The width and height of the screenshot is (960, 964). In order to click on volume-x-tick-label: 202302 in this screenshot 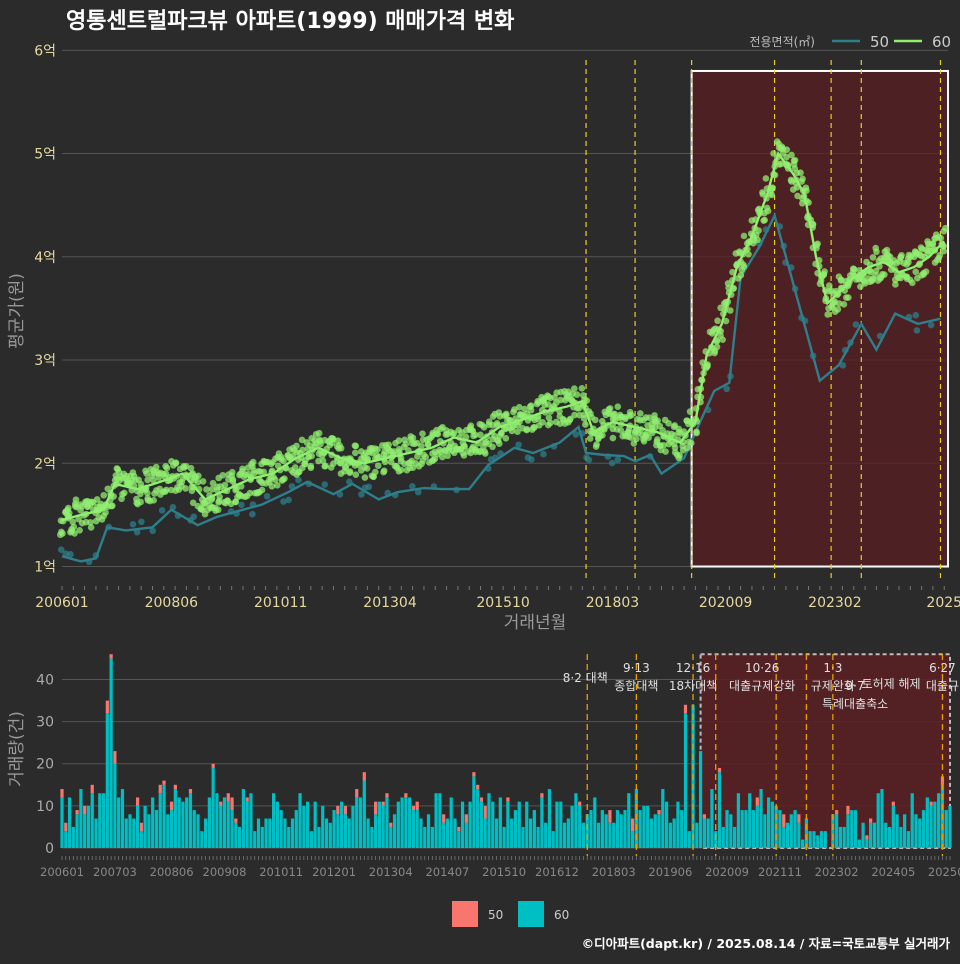, I will do `click(837, 872)`.